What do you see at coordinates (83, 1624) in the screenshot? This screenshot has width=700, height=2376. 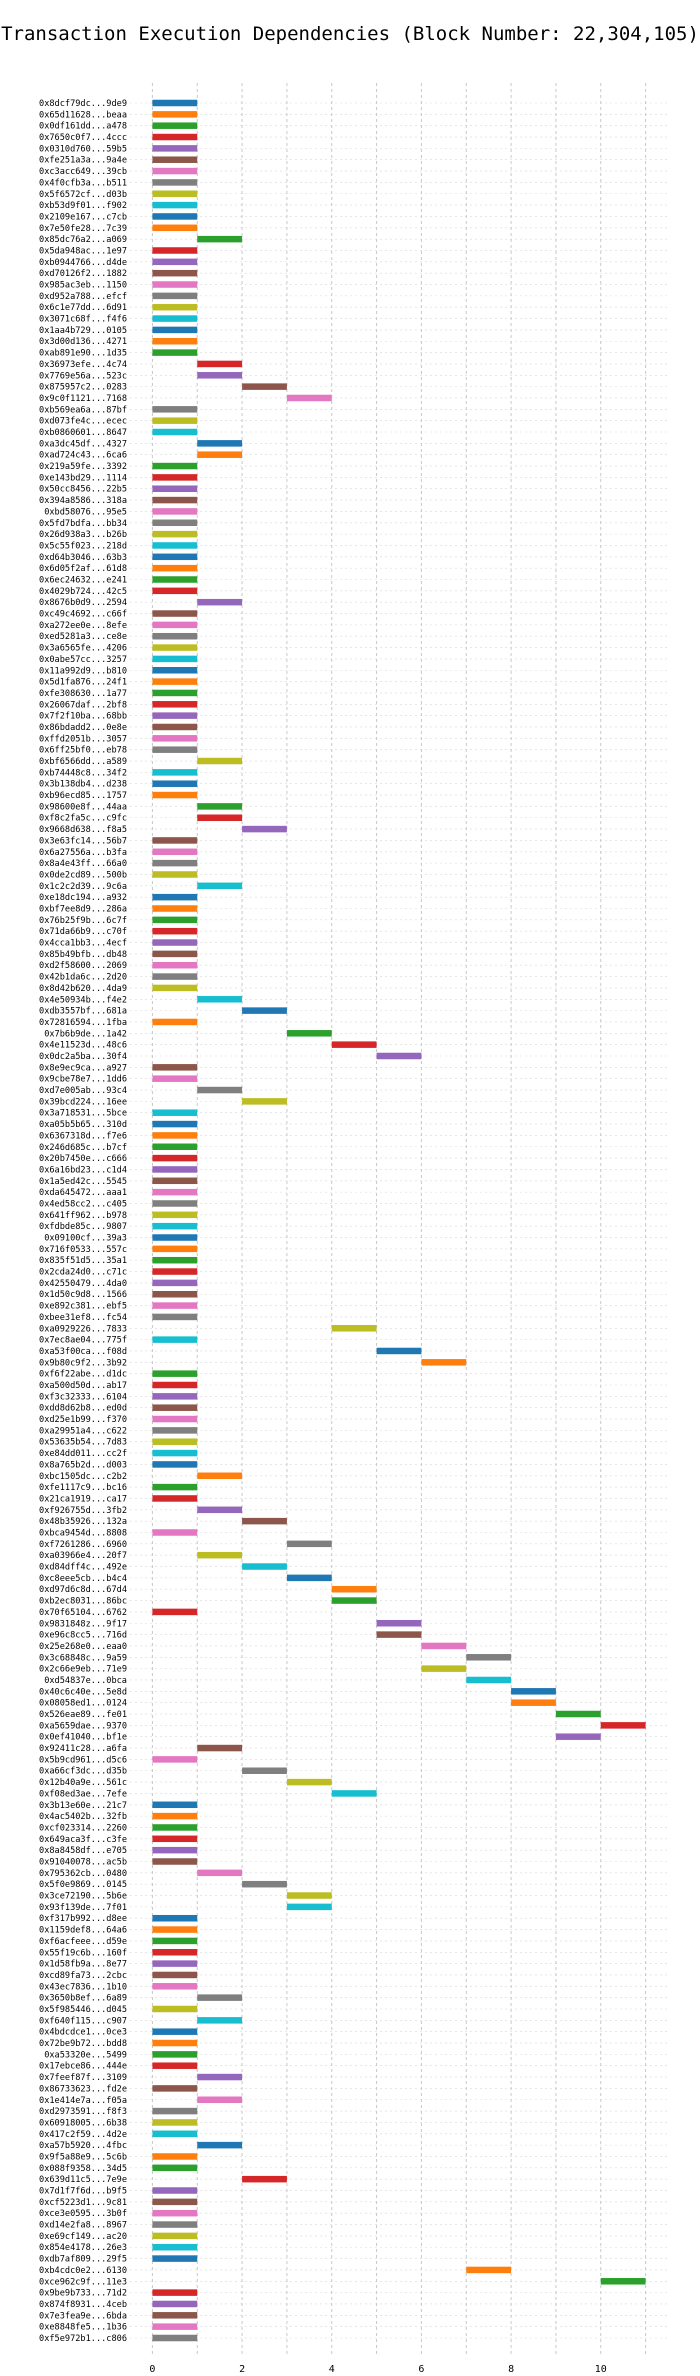 I see `y-tick-label: 0x9831848z...9f17` at bounding box center [83, 1624].